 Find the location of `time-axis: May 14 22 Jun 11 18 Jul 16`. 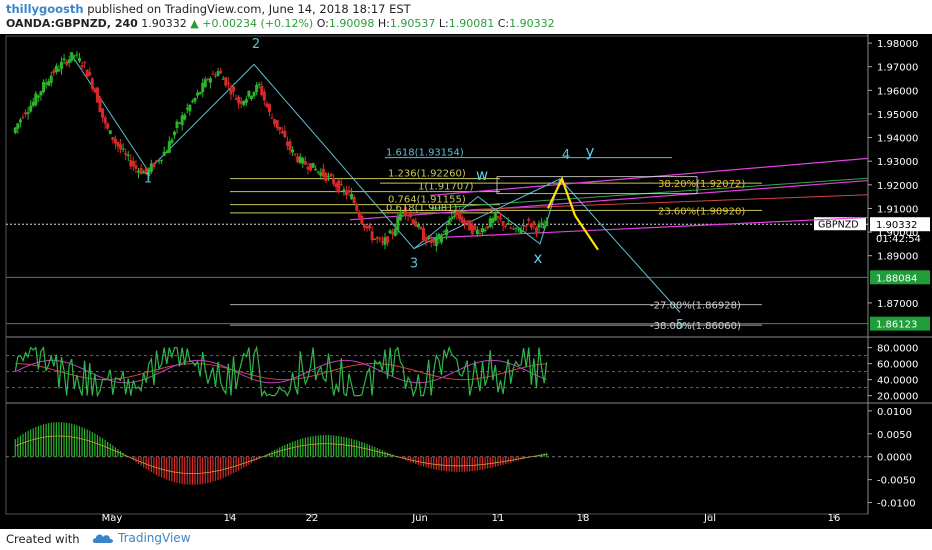

time-axis: May 14 22 Jun 11 18 Jul 16 is located at coordinates (471, 518).